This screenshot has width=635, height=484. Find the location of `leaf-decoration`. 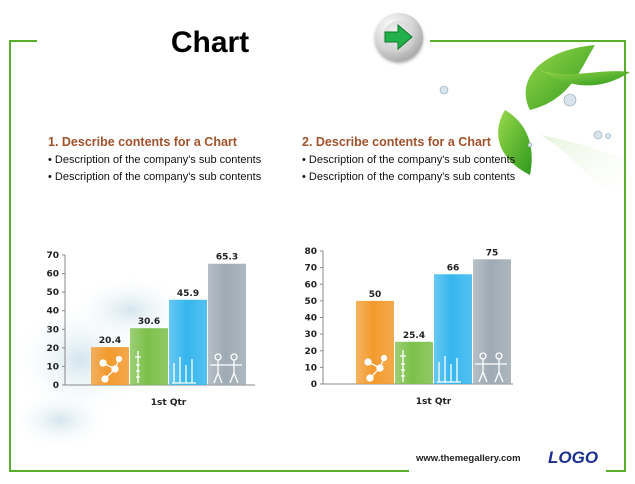

leaf-decoration is located at coordinates (534, 125).